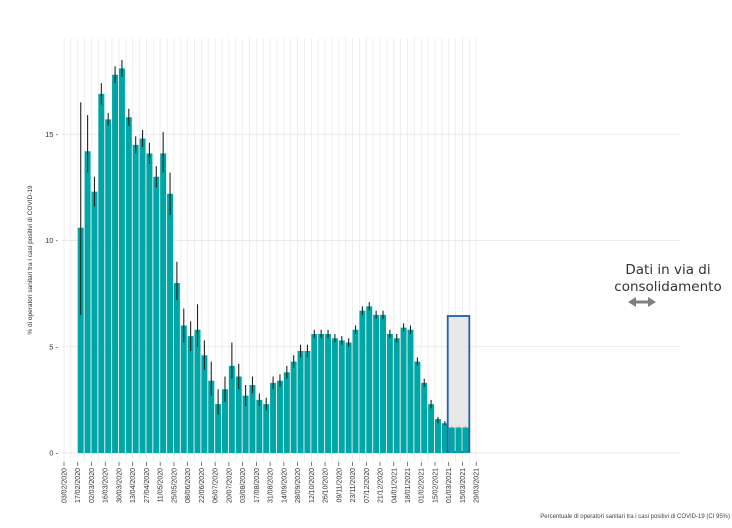  Describe the element at coordinates (668, 278) in the screenshot. I see `consolidation-label: Dati in via di consolidamento` at that location.